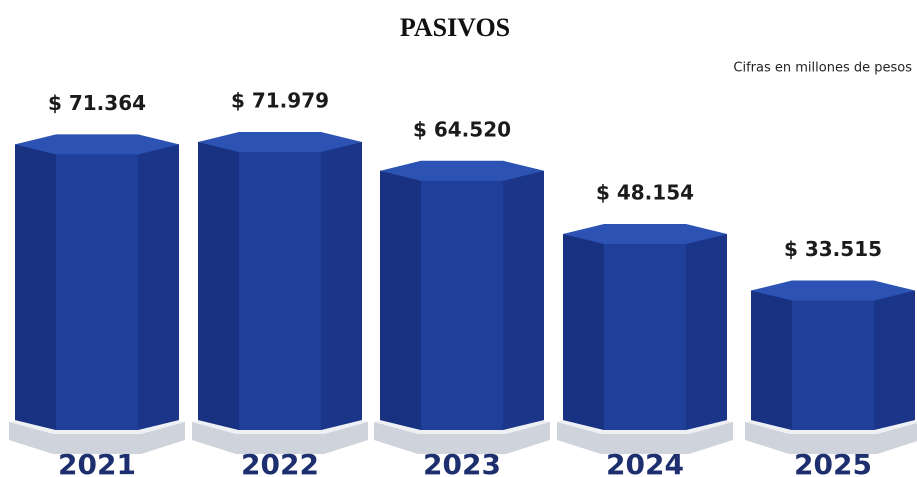  What do you see at coordinates (833, 462) in the screenshot?
I see `x-tick-label: 2025` at bounding box center [833, 462].